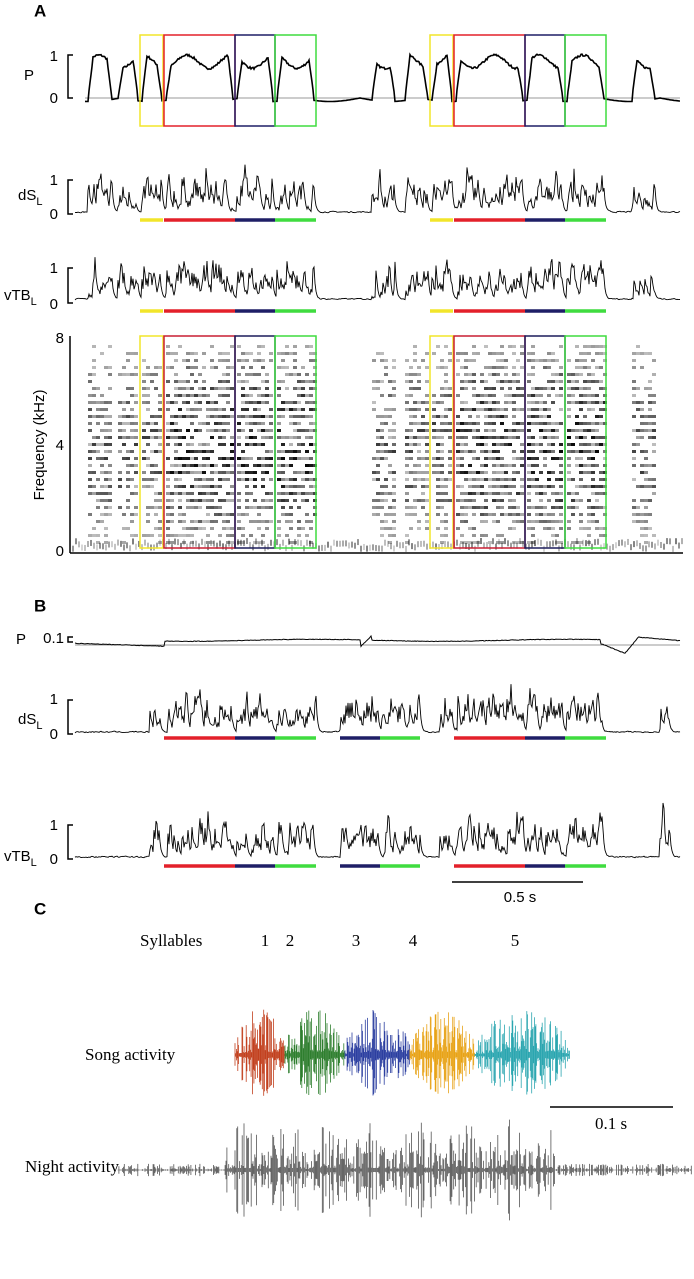  Describe the element at coordinates (21, 639) in the screenshot. I see `trace-label: P` at that location.